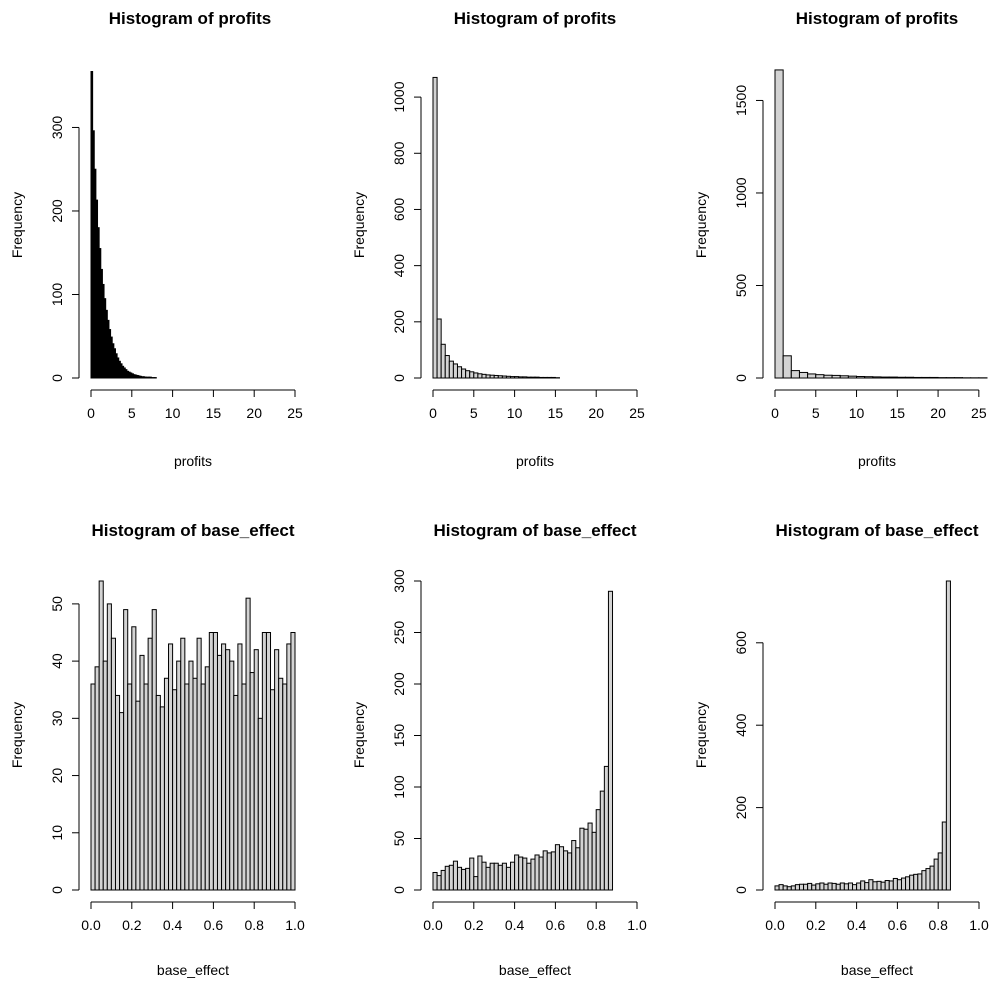 The height and width of the screenshot is (982, 994). What do you see at coordinates (214, 925) in the screenshot?
I see `x-tick-label: 0.6` at bounding box center [214, 925].